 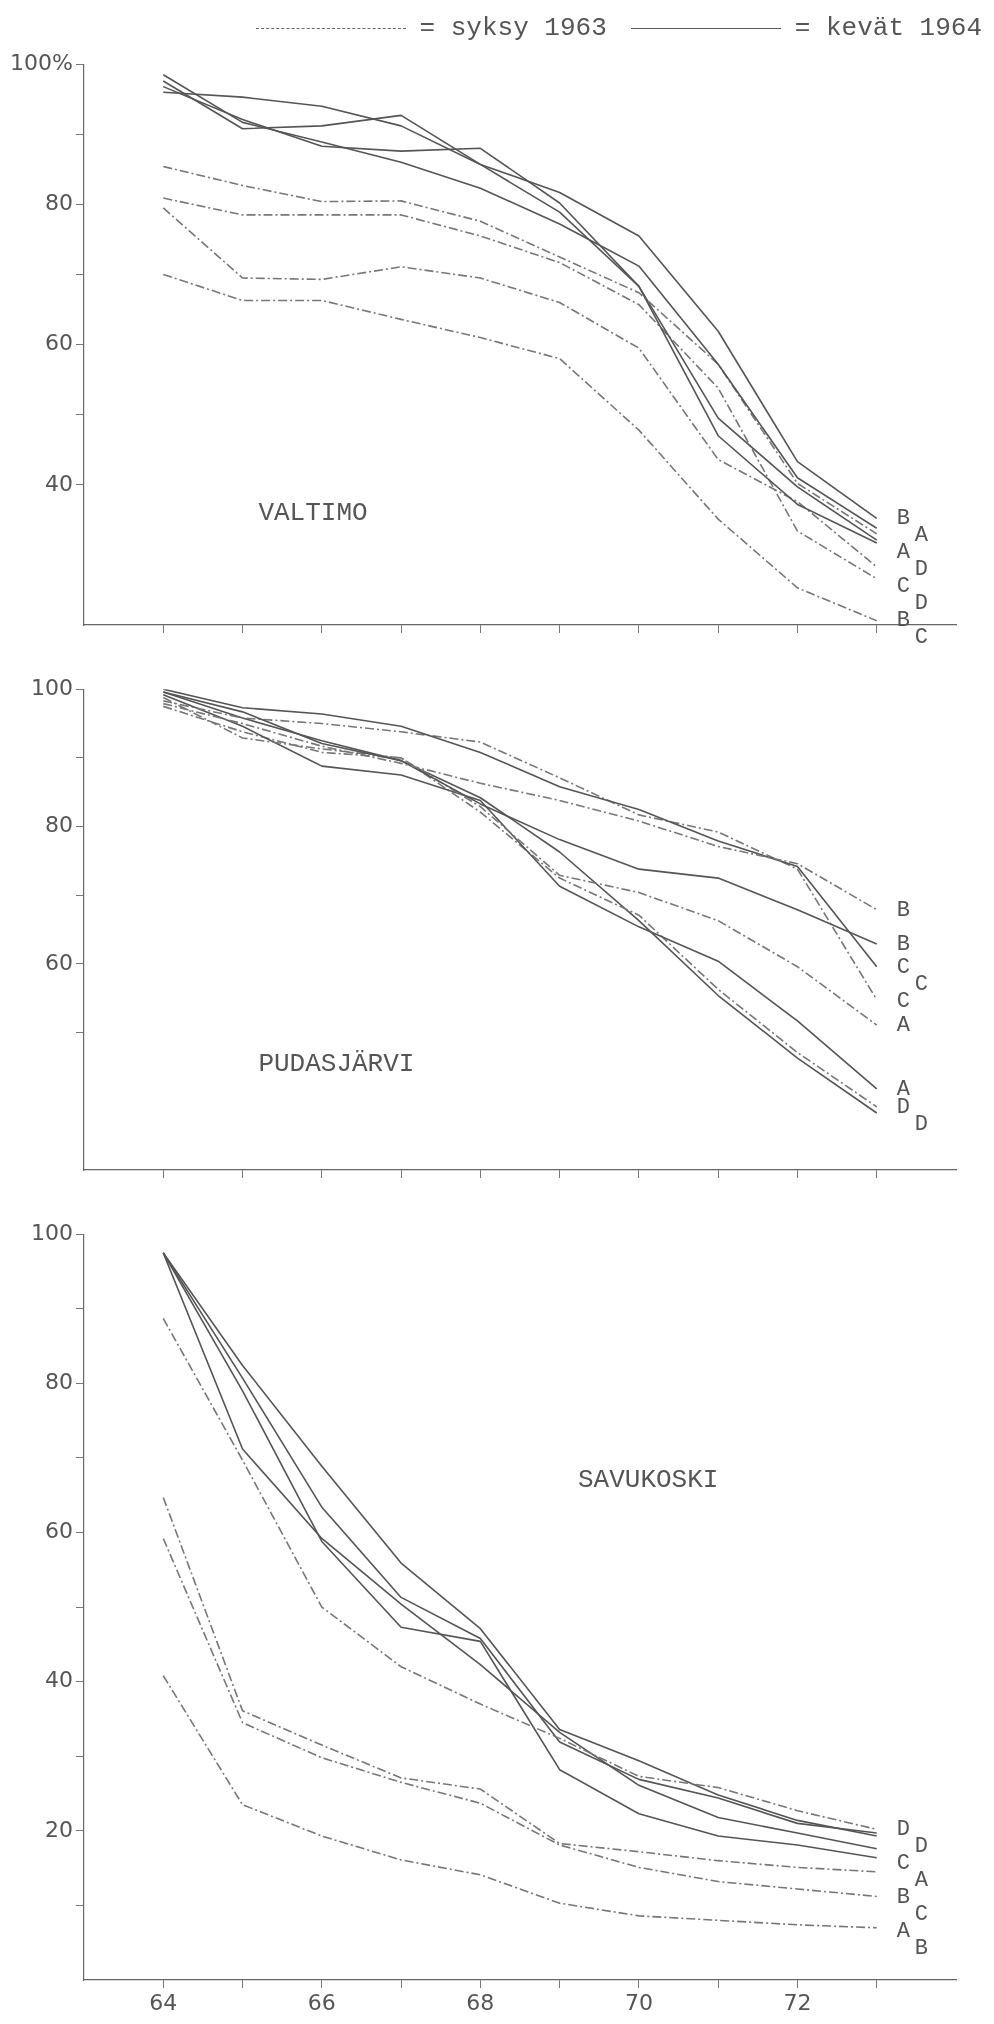 I want to click on text: SAVUKOSKI, so click(x=648, y=1480).